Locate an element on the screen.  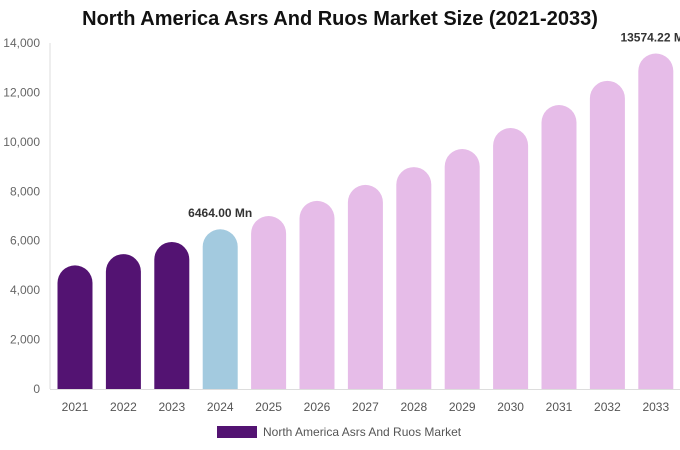
x-tick-label: 2030 is located at coordinates (510, 407).